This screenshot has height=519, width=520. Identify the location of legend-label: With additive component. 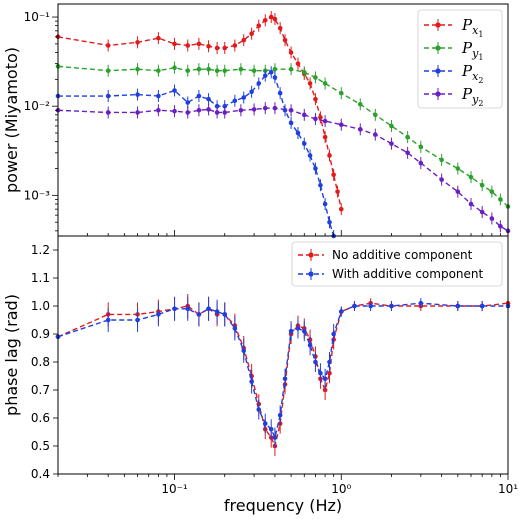
(408, 274).